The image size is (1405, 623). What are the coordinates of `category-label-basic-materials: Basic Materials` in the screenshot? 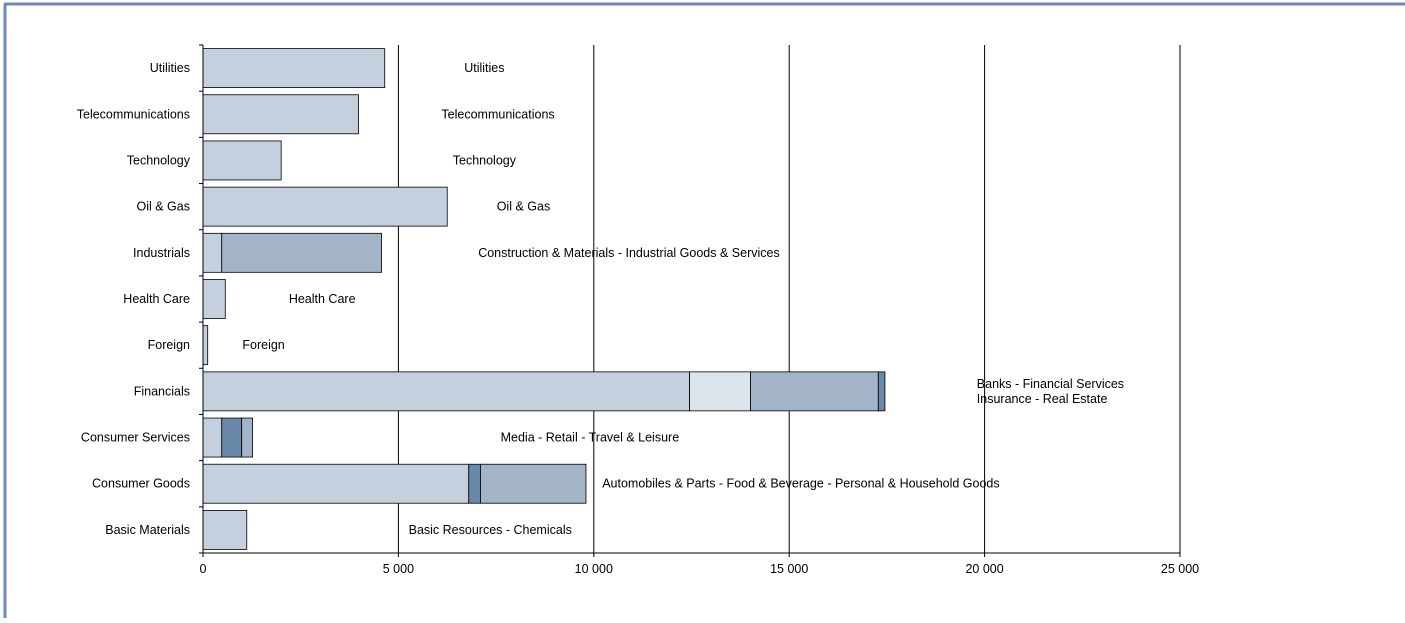 It's located at (147, 530).